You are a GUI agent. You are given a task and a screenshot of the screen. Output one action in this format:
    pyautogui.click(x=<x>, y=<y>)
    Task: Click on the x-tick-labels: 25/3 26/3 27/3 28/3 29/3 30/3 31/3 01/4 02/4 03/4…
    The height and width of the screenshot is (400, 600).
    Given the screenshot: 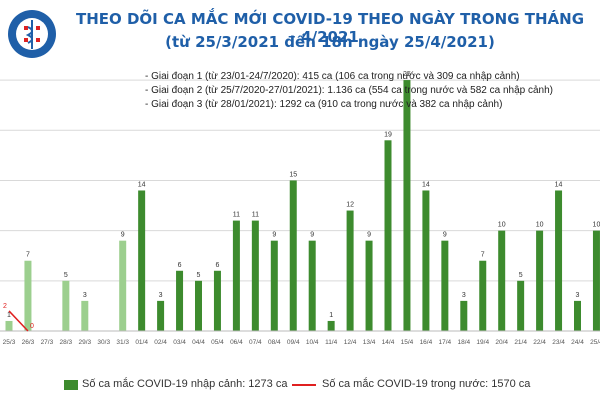 What is the action you would take?
    pyautogui.click(x=301, y=342)
    